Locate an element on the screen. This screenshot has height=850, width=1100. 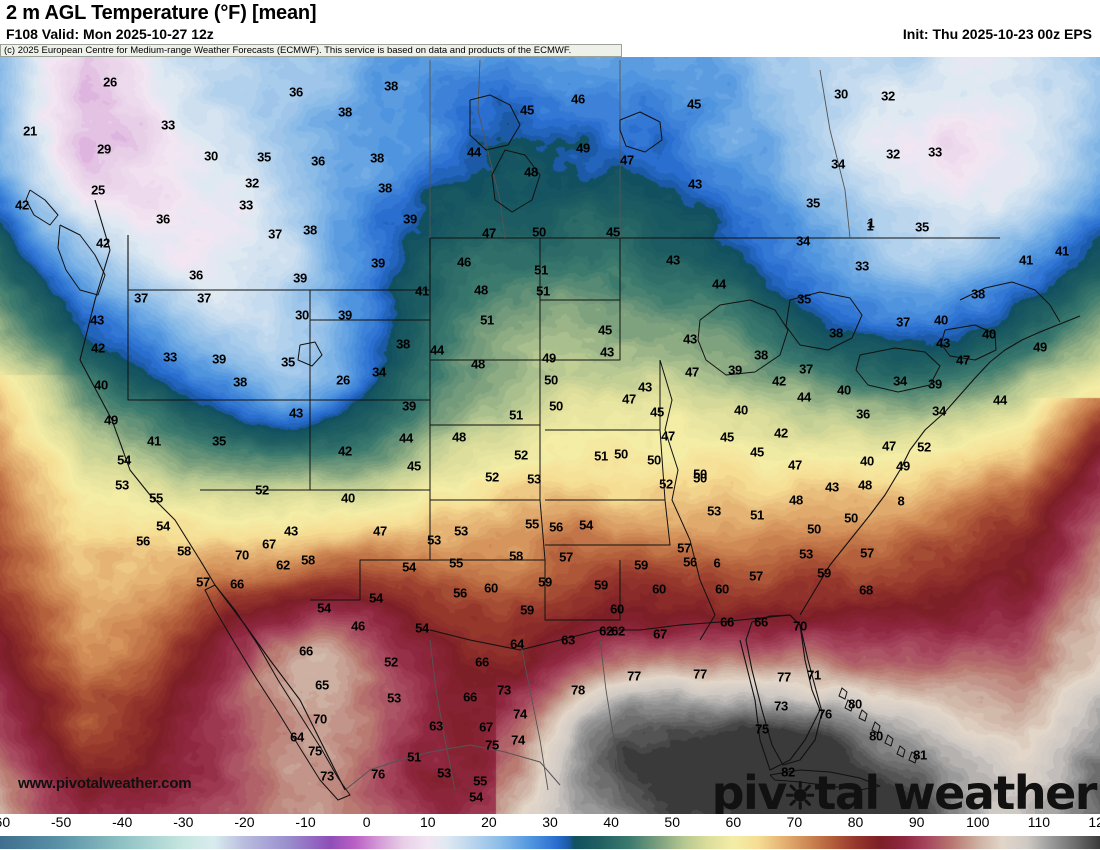
site-url-watermark: www.pivotalweather.com is located at coordinates (105, 783).